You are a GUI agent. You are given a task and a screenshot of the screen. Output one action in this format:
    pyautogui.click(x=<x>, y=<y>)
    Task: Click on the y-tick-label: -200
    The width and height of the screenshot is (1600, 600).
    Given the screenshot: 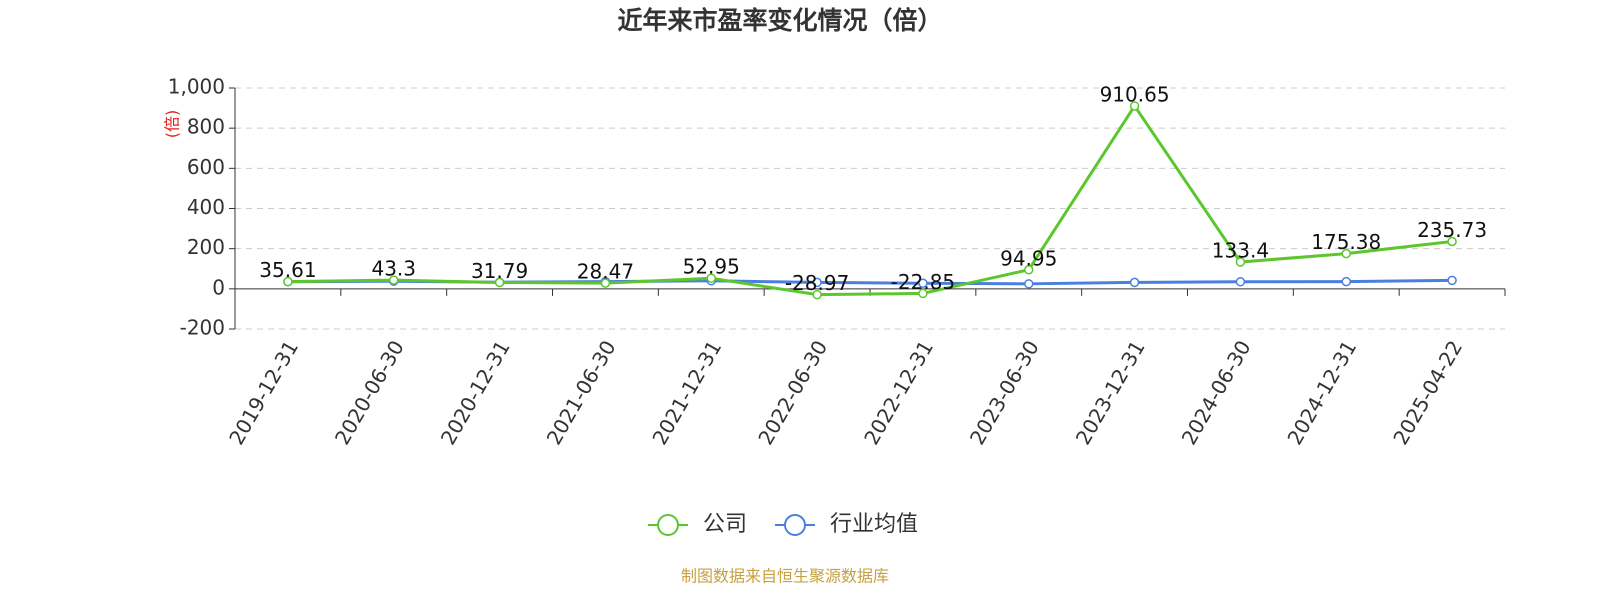 What is the action you would take?
    pyautogui.click(x=202, y=328)
    